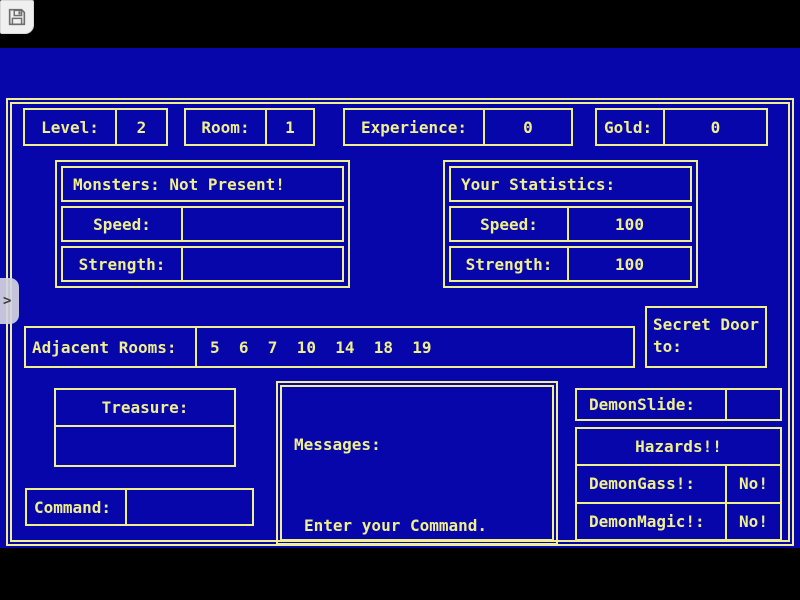 The width and height of the screenshot is (800, 600). Describe the element at coordinates (202, 184) in the screenshot. I see `monsters-header: Monsters: Not Present!` at that location.